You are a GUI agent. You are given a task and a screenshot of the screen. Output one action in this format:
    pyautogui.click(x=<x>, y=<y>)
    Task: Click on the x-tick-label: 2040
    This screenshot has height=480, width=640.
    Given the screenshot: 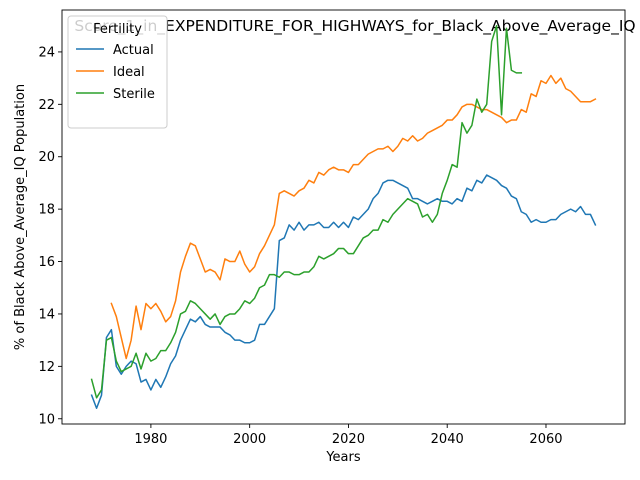 What is the action you would take?
    pyautogui.click(x=447, y=439)
    